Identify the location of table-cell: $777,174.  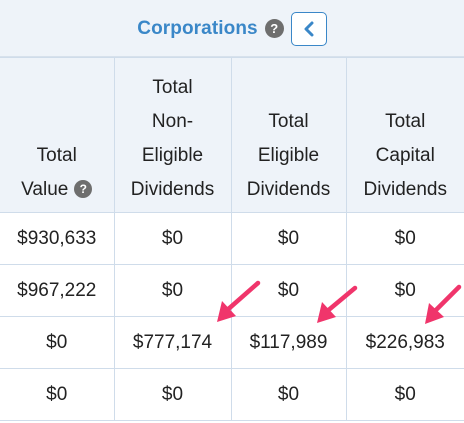
(172, 342).